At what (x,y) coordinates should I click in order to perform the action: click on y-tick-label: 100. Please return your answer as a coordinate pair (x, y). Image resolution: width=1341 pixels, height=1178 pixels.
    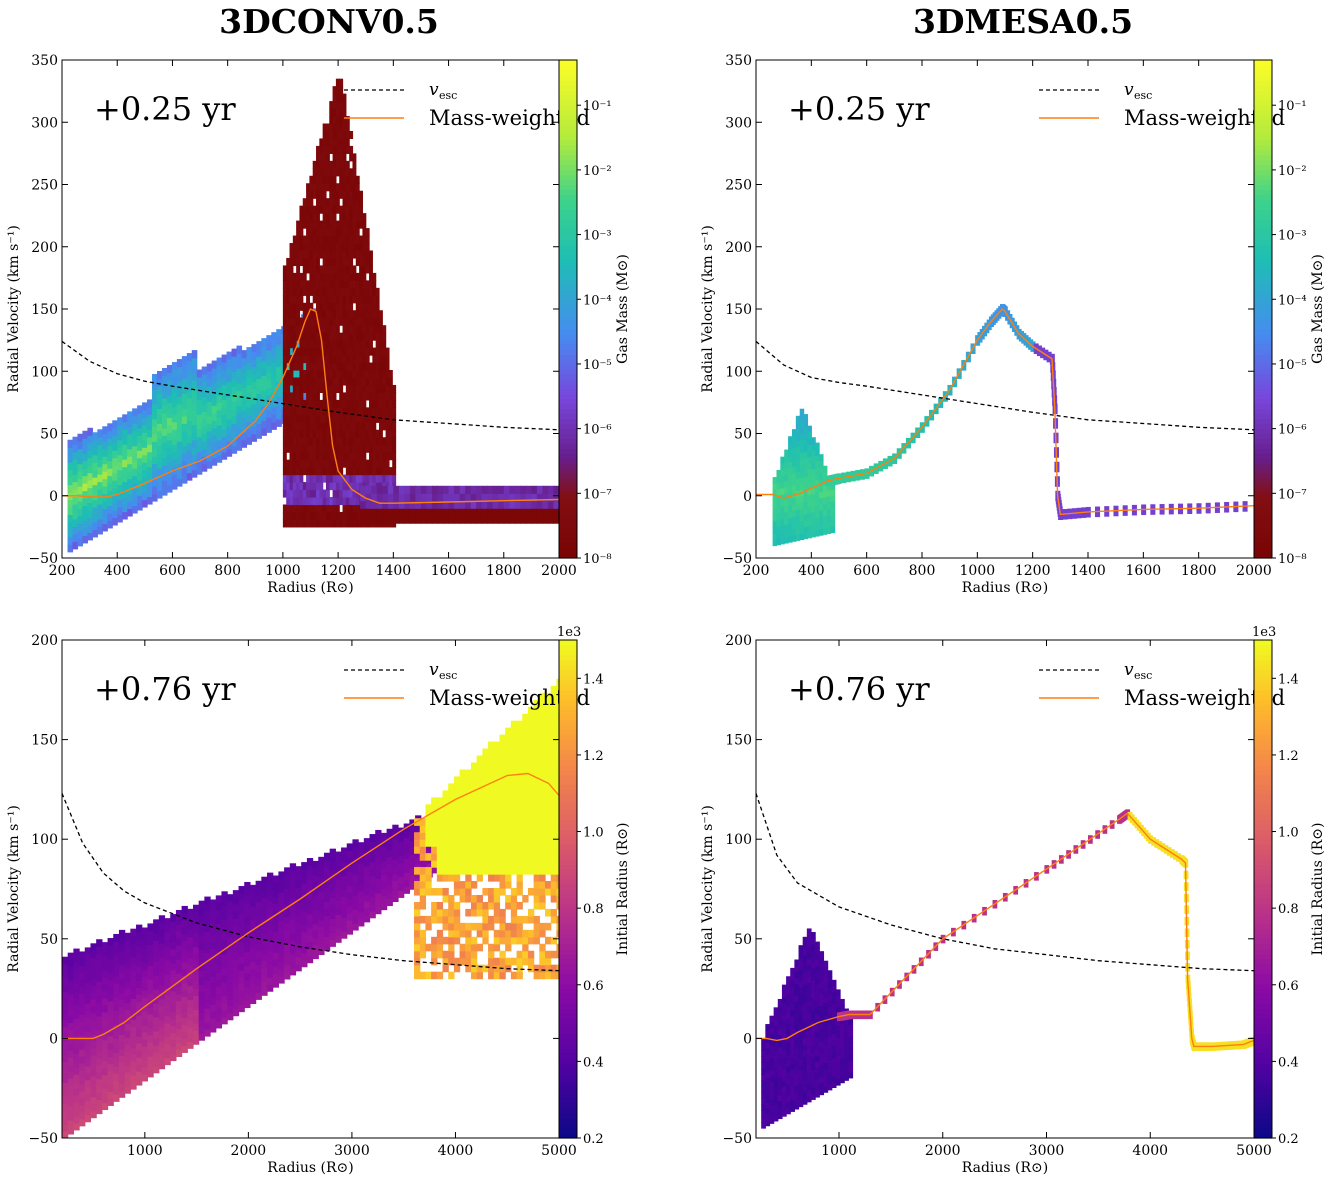
    Looking at the image, I should click on (738, 372).